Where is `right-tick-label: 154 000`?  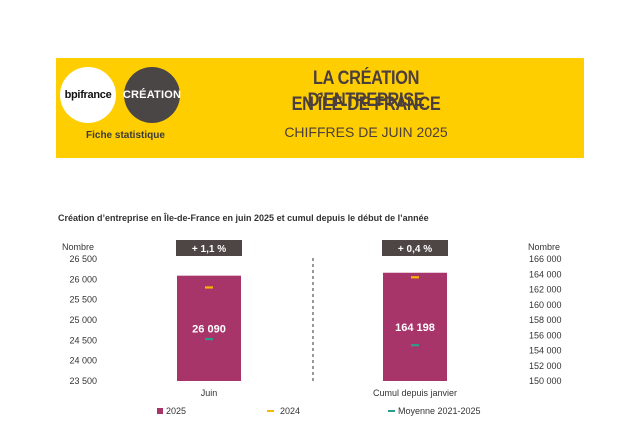
right-tick-label: 154 000 is located at coordinates (545, 351).